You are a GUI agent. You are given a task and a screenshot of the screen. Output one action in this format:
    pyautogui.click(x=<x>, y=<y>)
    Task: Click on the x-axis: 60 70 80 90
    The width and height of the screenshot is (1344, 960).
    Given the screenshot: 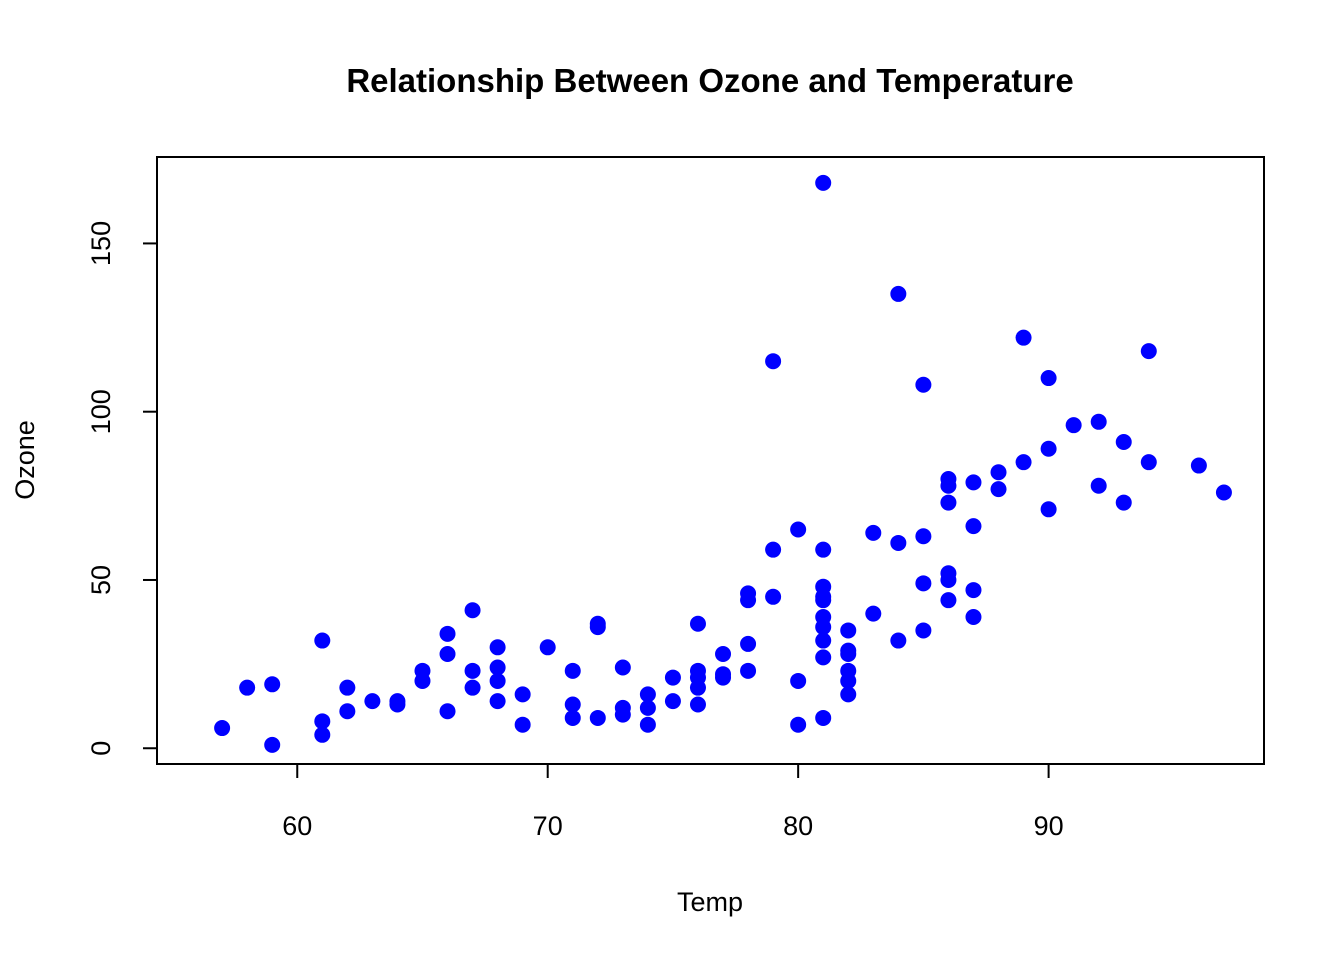 What is the action you would take?
    pyautogui.click(x=673, y=802)
    